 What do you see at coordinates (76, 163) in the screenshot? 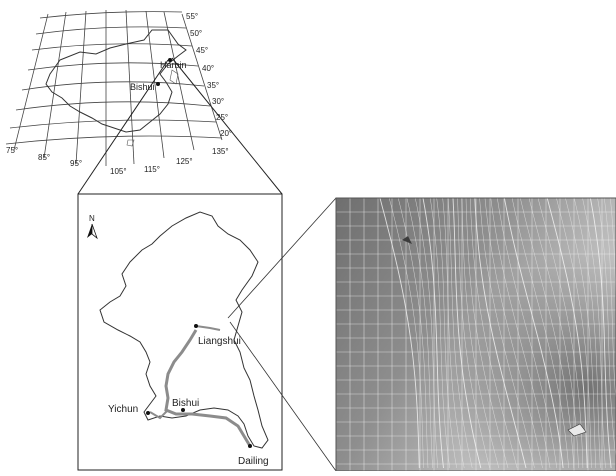
I see `lon-label-95: 95°` at bounding box center [76, 163].